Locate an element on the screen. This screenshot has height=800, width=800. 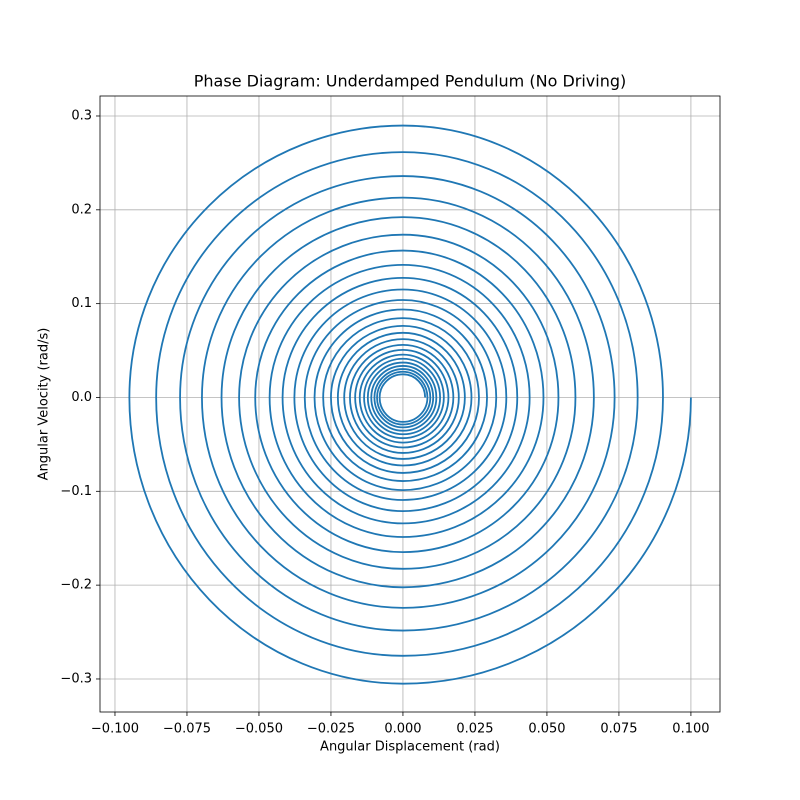
x-tick-label: 0.000 is located at coordinates (402, 729).